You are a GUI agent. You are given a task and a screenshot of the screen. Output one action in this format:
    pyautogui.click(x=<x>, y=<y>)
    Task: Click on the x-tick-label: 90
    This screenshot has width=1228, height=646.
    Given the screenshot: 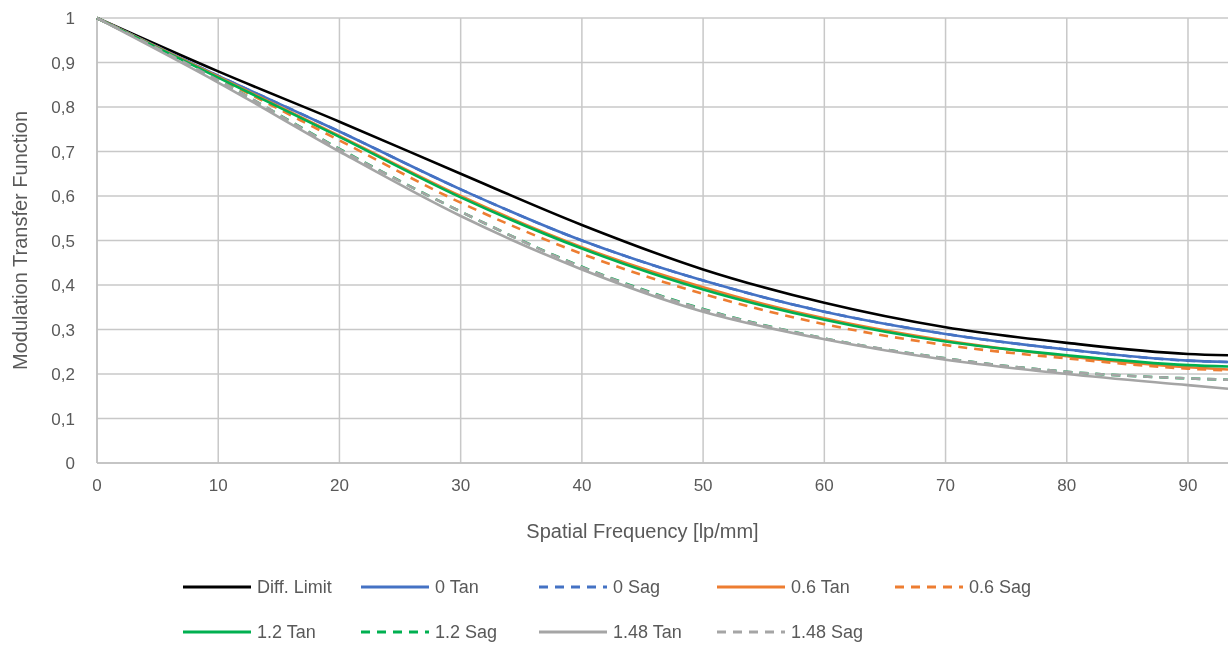 What is the action you would take?
    pyautogui.click(x=1188, y=485)
    